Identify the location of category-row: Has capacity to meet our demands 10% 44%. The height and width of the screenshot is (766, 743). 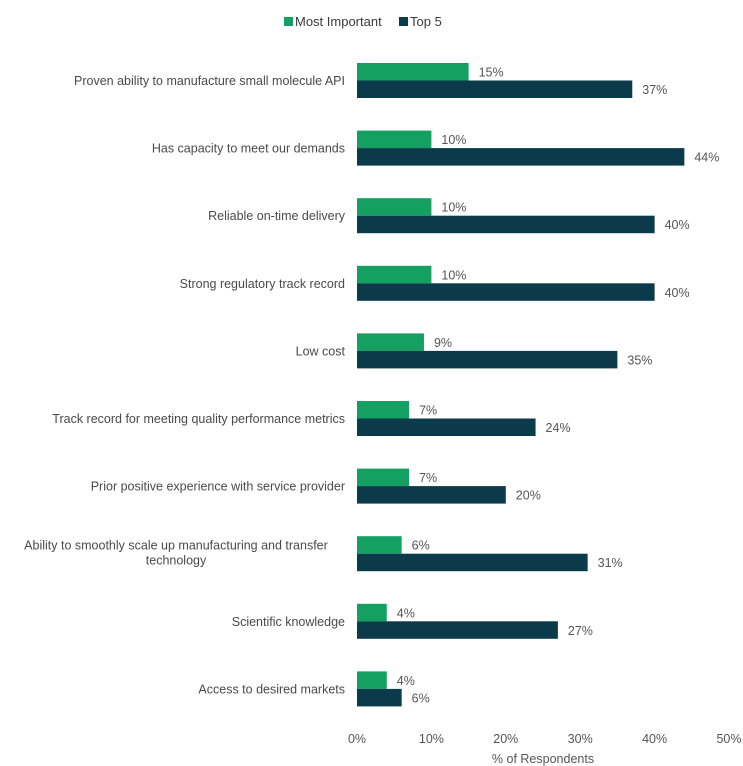
(435, 148).